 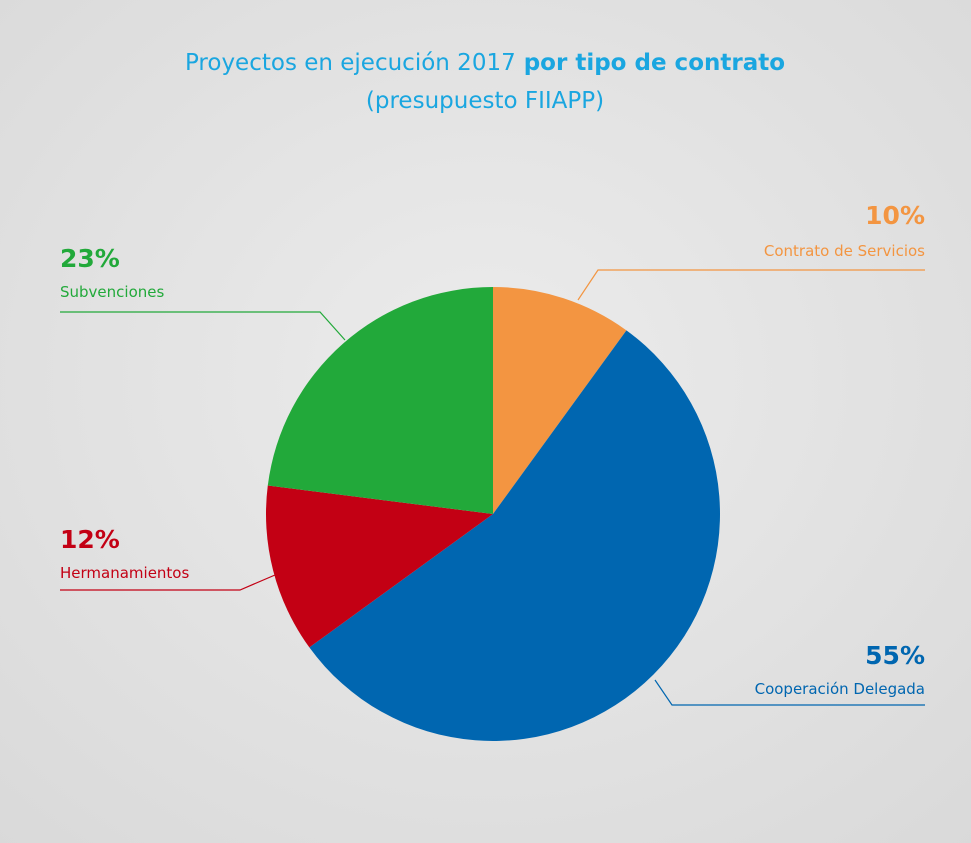 I want to click on category-label: Subvenciones, so click(x=112, y=292).